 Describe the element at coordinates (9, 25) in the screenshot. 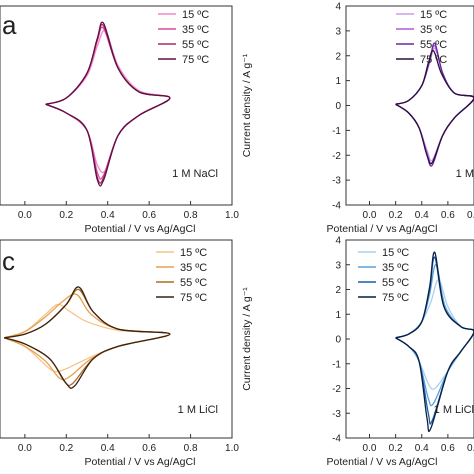

I see `panel-label: a` at that location.